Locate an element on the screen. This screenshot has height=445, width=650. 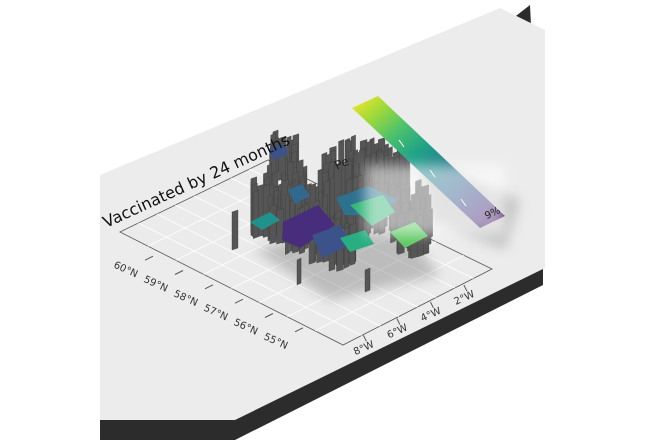
legend-fade-overlay is located at coordinates (435, 200).